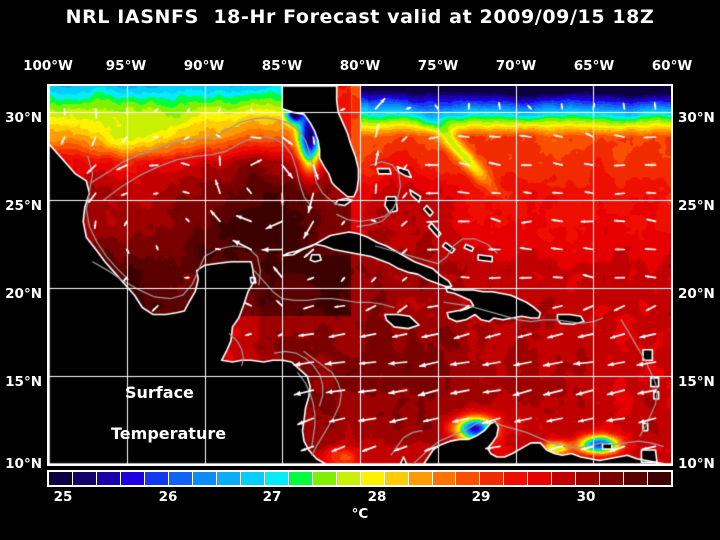  I want to click on lat-tick-right-15n: 15°N, so click(696, 382).